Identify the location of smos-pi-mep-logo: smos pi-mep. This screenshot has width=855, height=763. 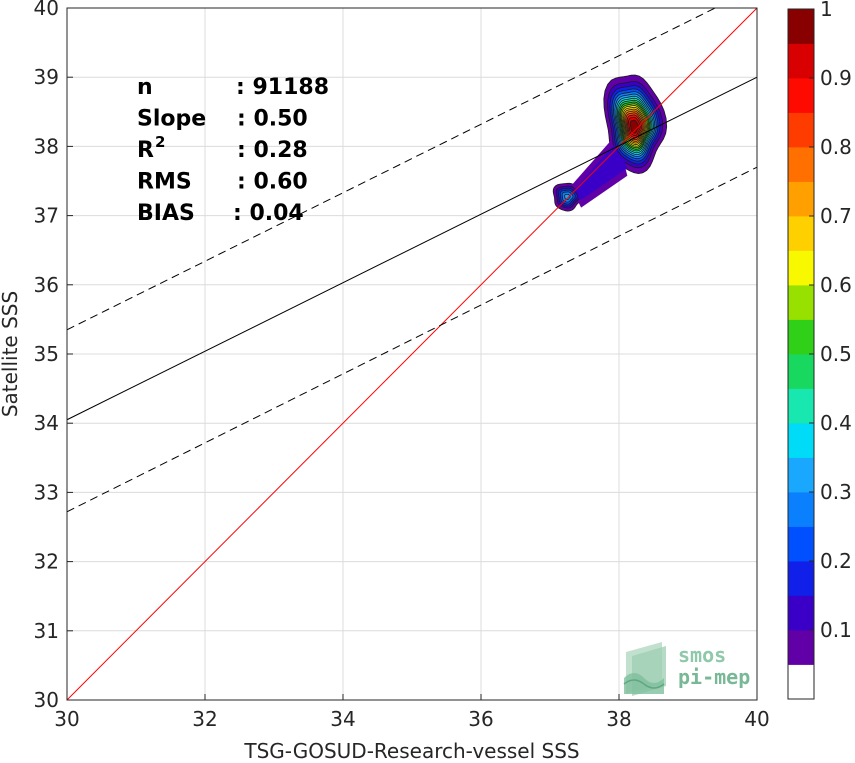
(692, 667).